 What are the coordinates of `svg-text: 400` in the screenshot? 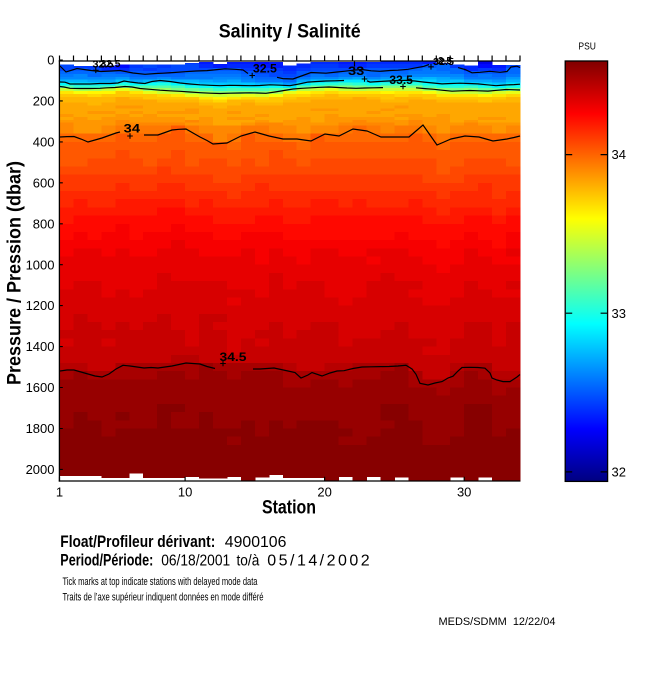 It's located at (44, 142).